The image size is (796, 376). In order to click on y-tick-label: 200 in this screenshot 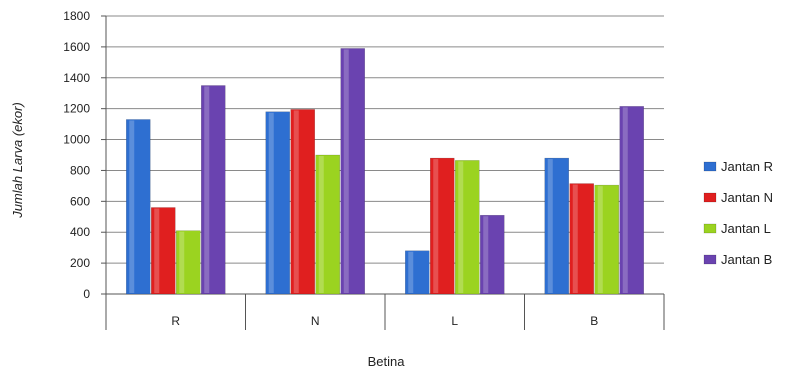, I will do `click(80, 263)`.